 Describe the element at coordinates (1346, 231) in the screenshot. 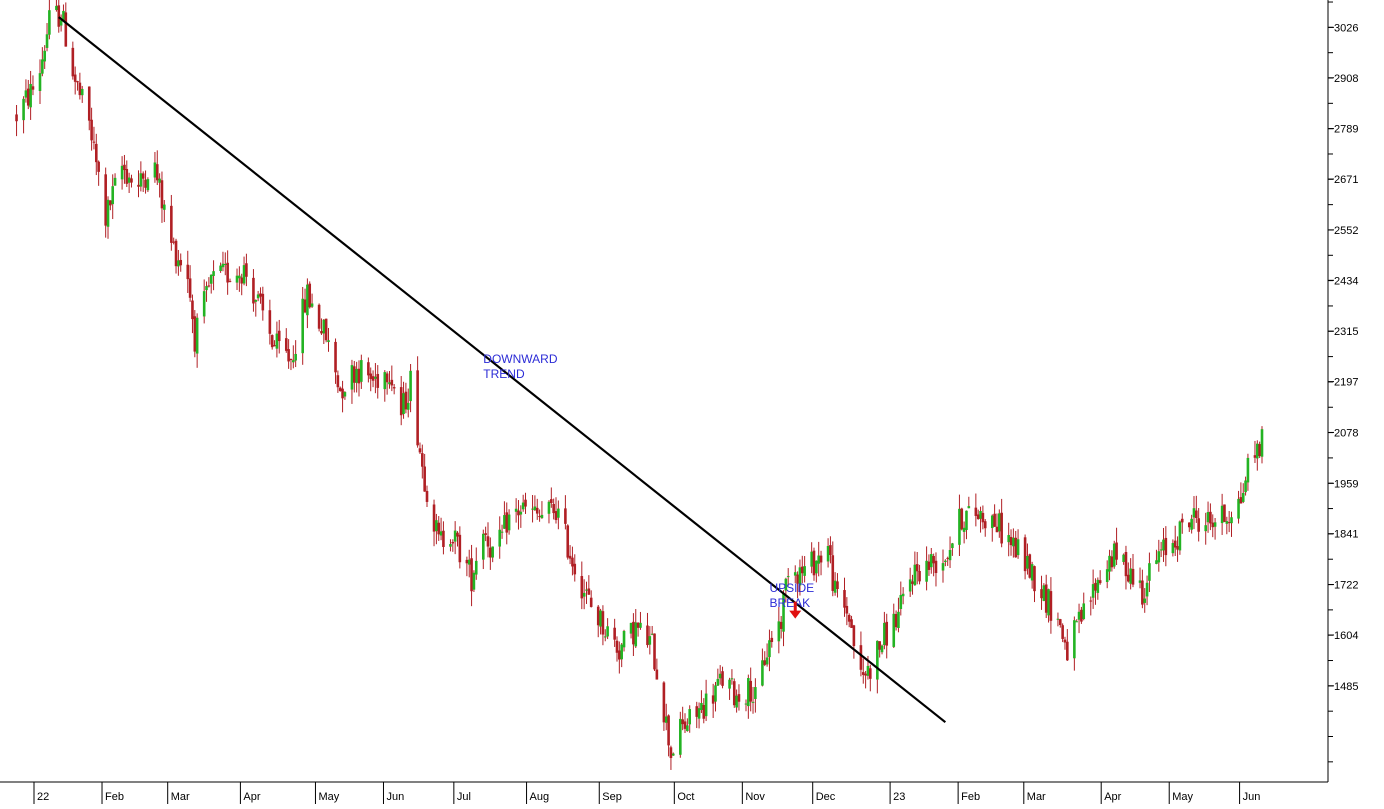

I see `y-tick-label: 2552` at that location.